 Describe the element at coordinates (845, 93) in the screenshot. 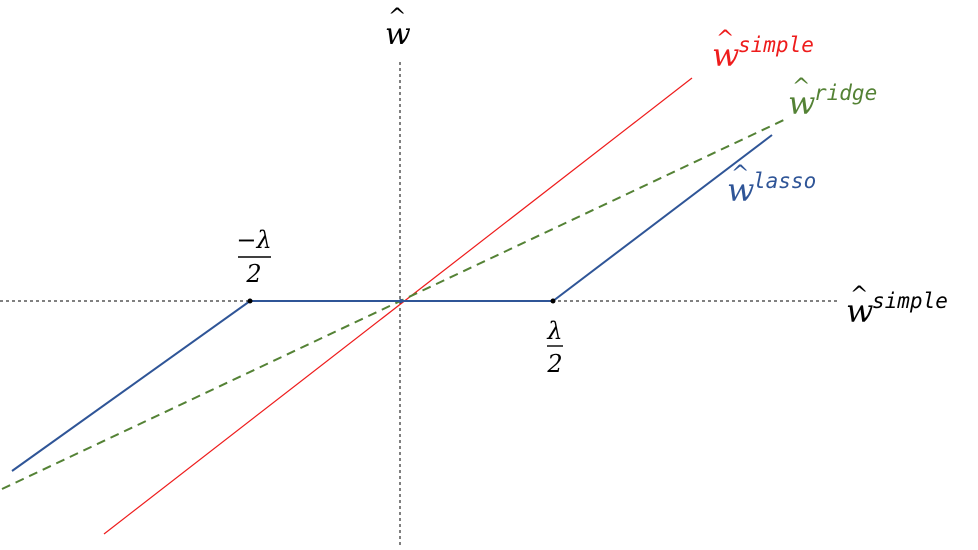

I see `ridge-label-sup: ridge` at that location.